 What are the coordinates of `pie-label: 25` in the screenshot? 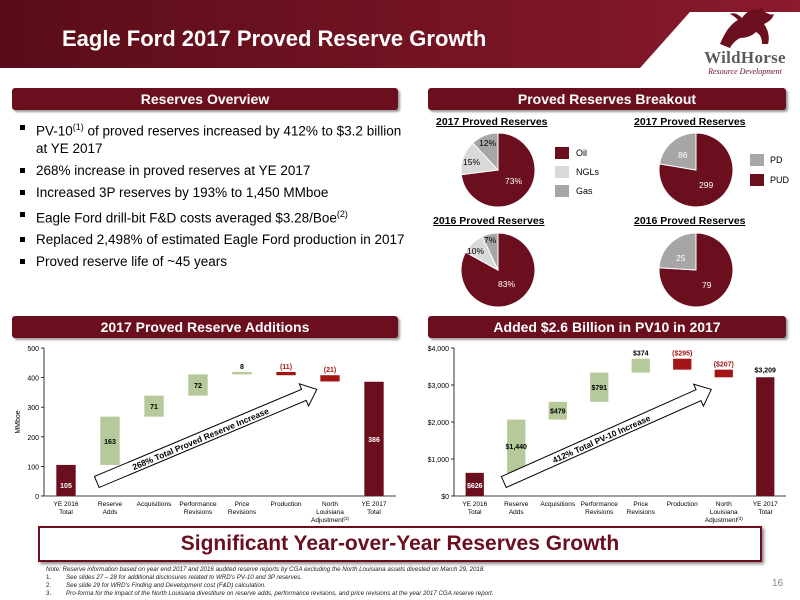 It's located at (681, 258).